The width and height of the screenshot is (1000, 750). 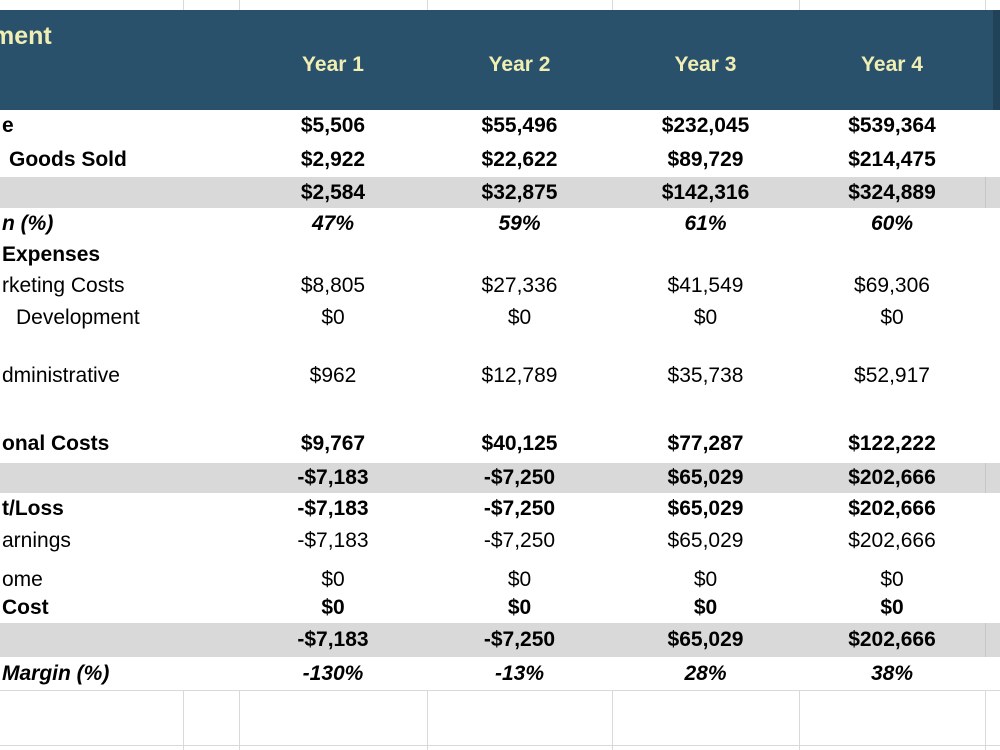 I want to click on cell-year-1: $2,584, so click(x=333, y=192).